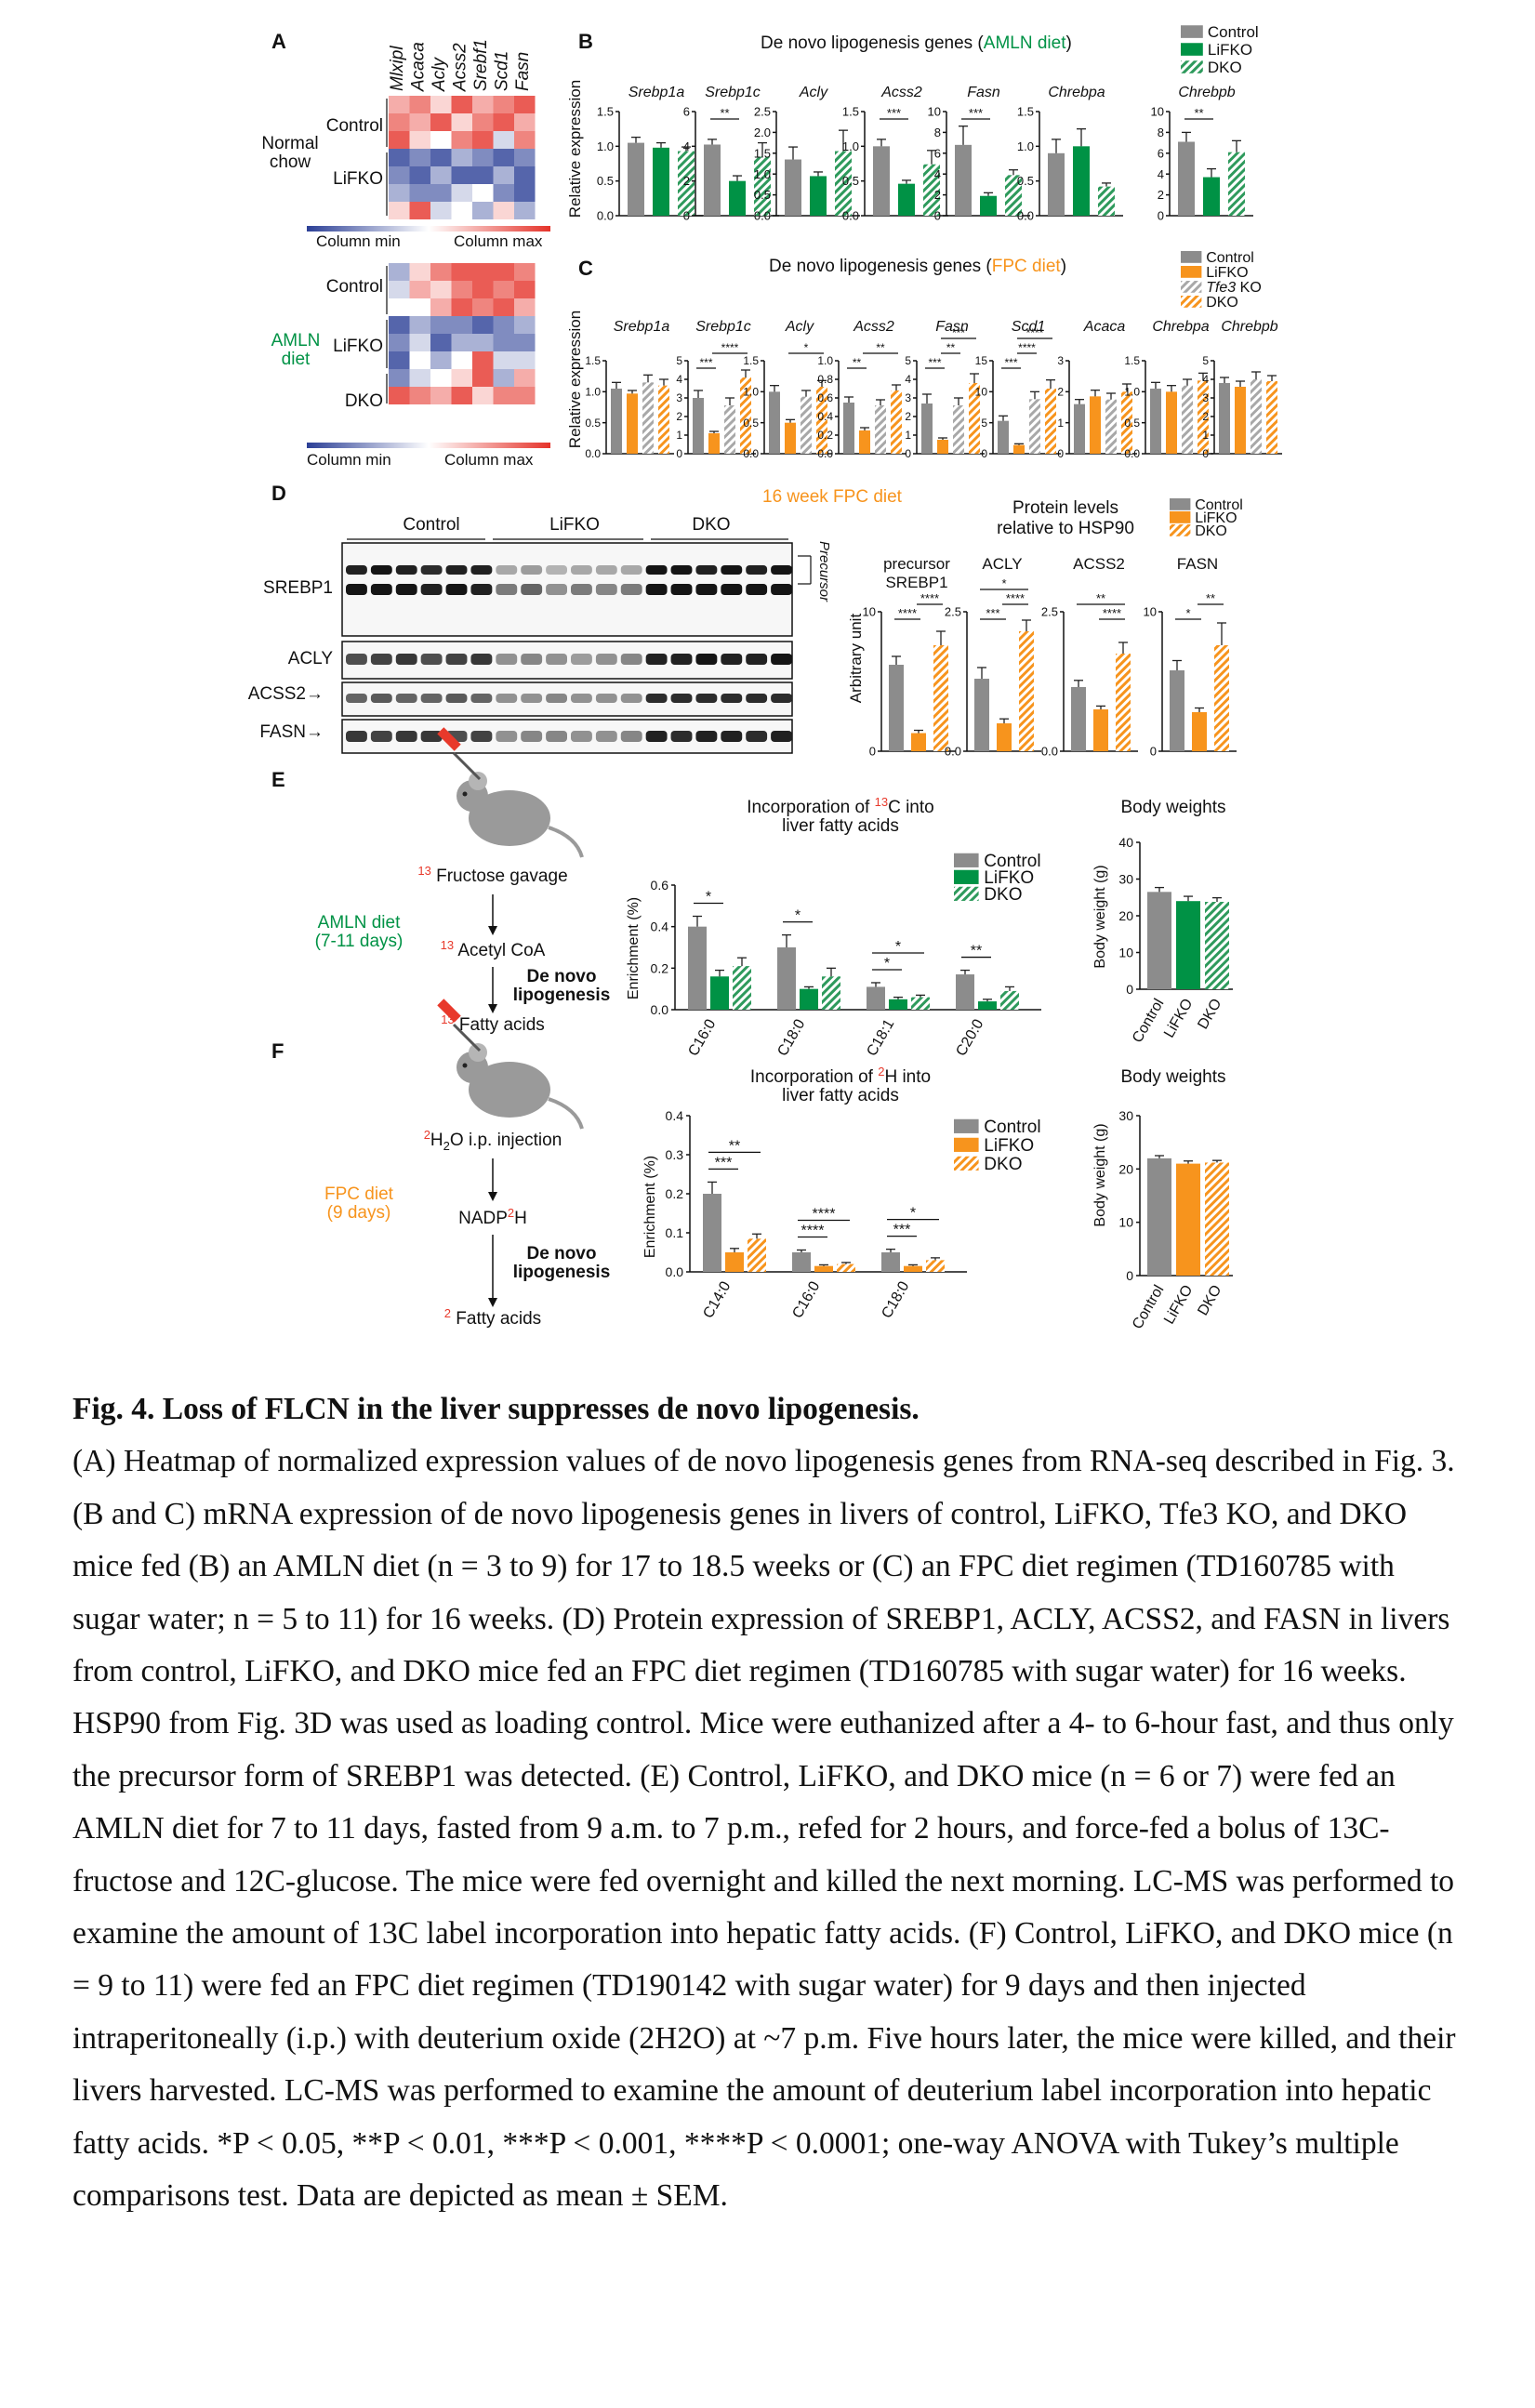 The width and height of the screenshot is (1535, 2408). I want to click on legend-label: Tfe3 KO, so click(1234, 288).